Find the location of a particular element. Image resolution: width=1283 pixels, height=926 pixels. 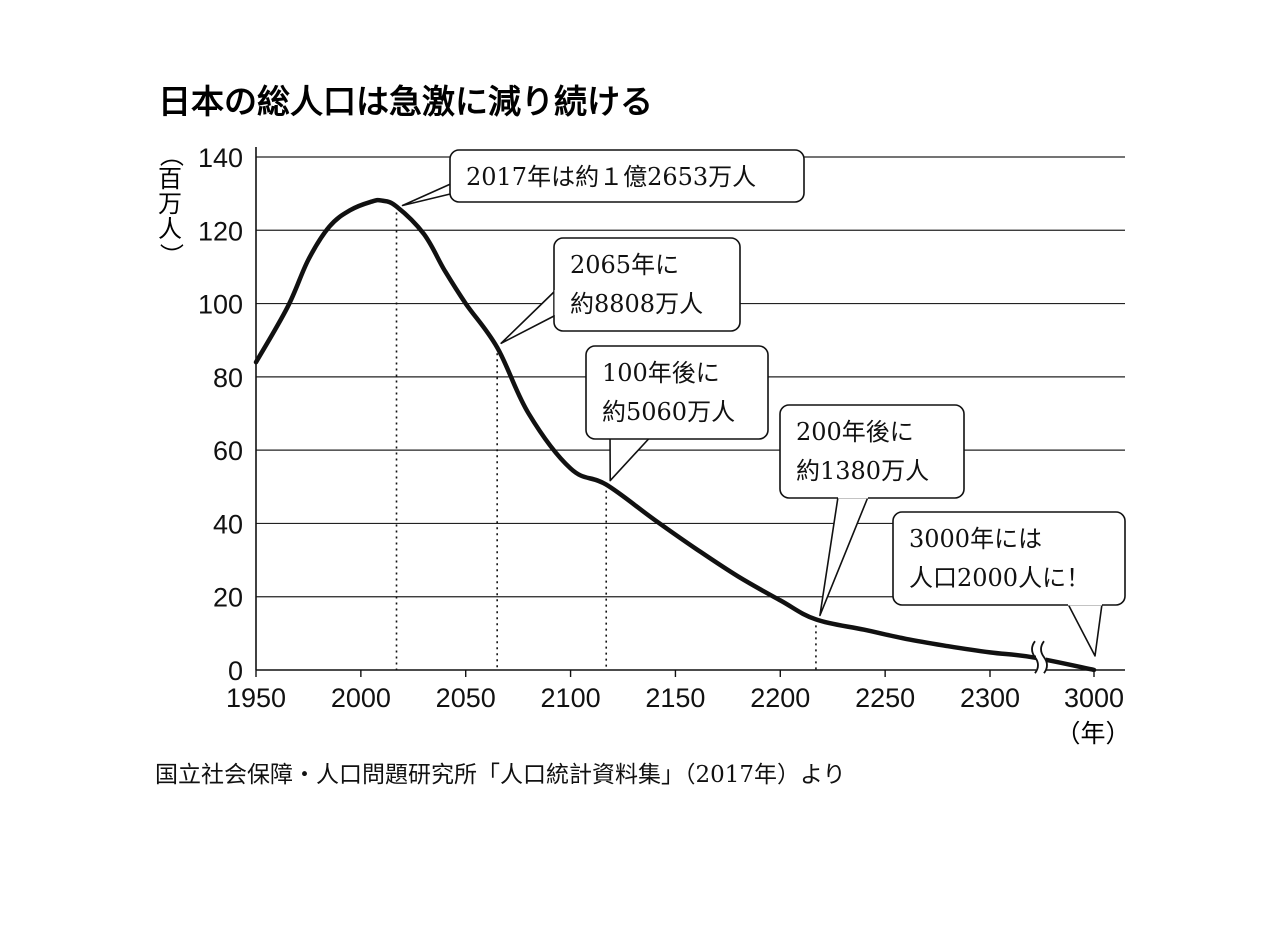

callout-text: 約8808万人 is located at coordinates (636, 304).